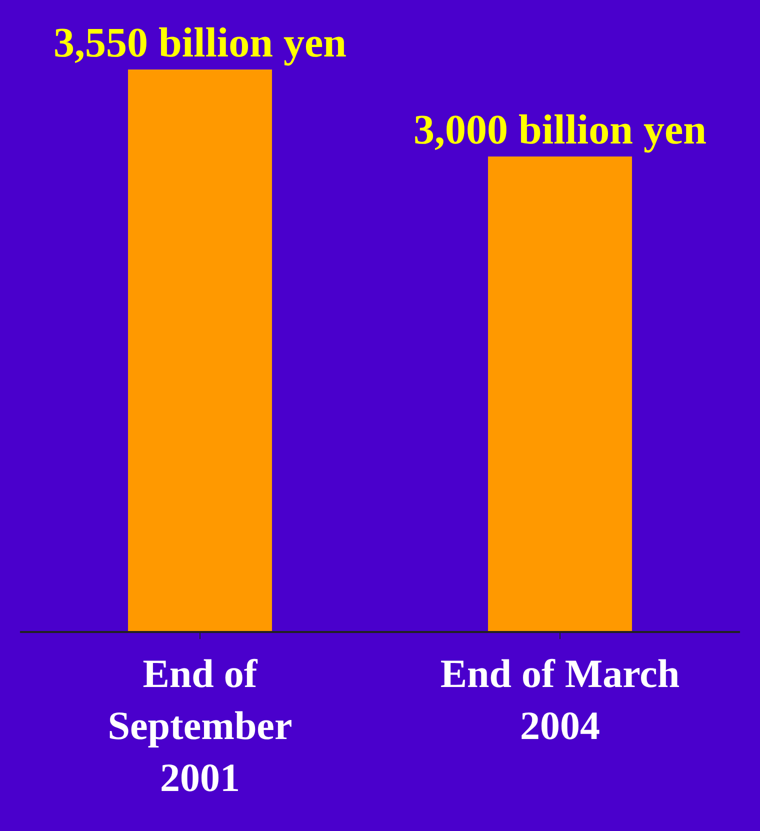 Image resolution: width=760 pixels, height=831 pixels. Describe the element at coordinates (200, 43) in the screenshot. I see `data-label: 3,550 billion yen` at that location.